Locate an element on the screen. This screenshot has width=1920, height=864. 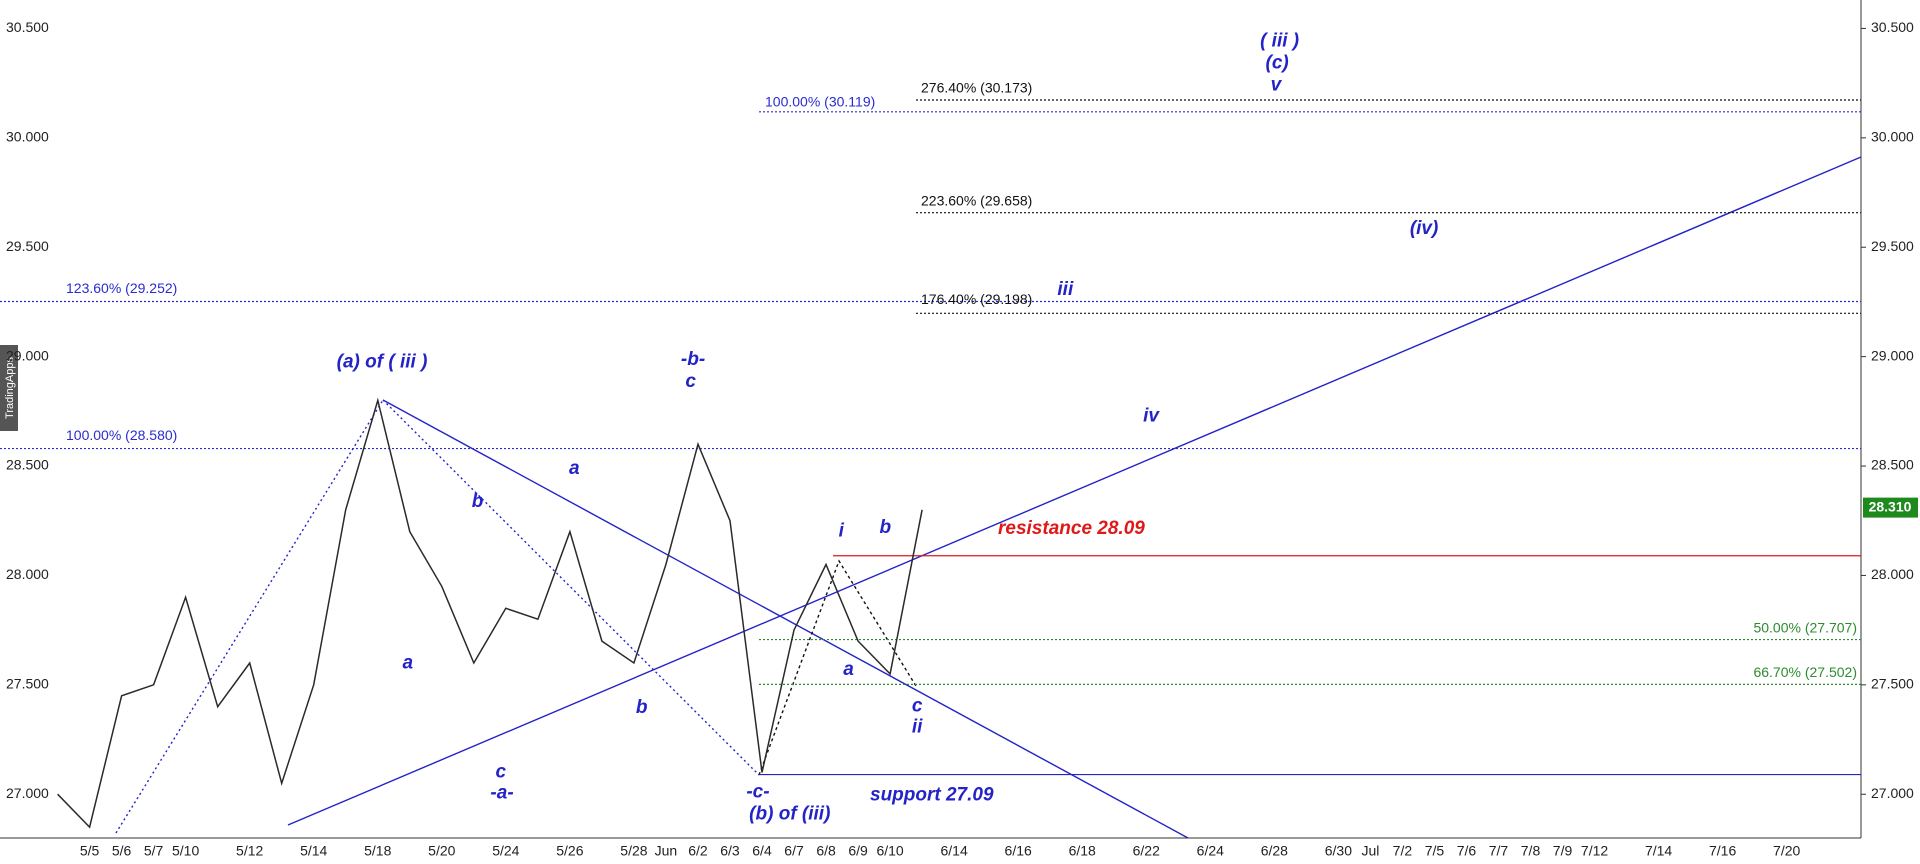
x-tick-label: 6/14 is located at coordinates (954, 851).